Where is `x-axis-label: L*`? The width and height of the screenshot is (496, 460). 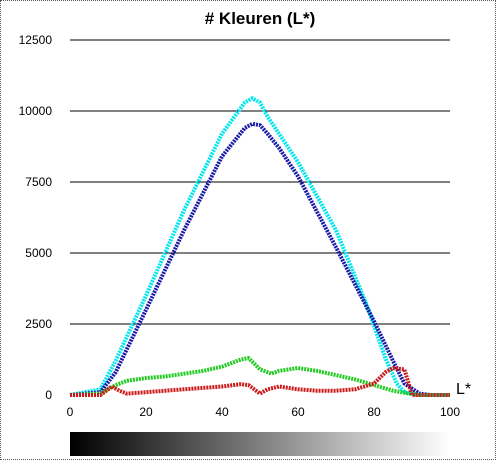 x-axis-label: L* is located at coordinates (463, 389).